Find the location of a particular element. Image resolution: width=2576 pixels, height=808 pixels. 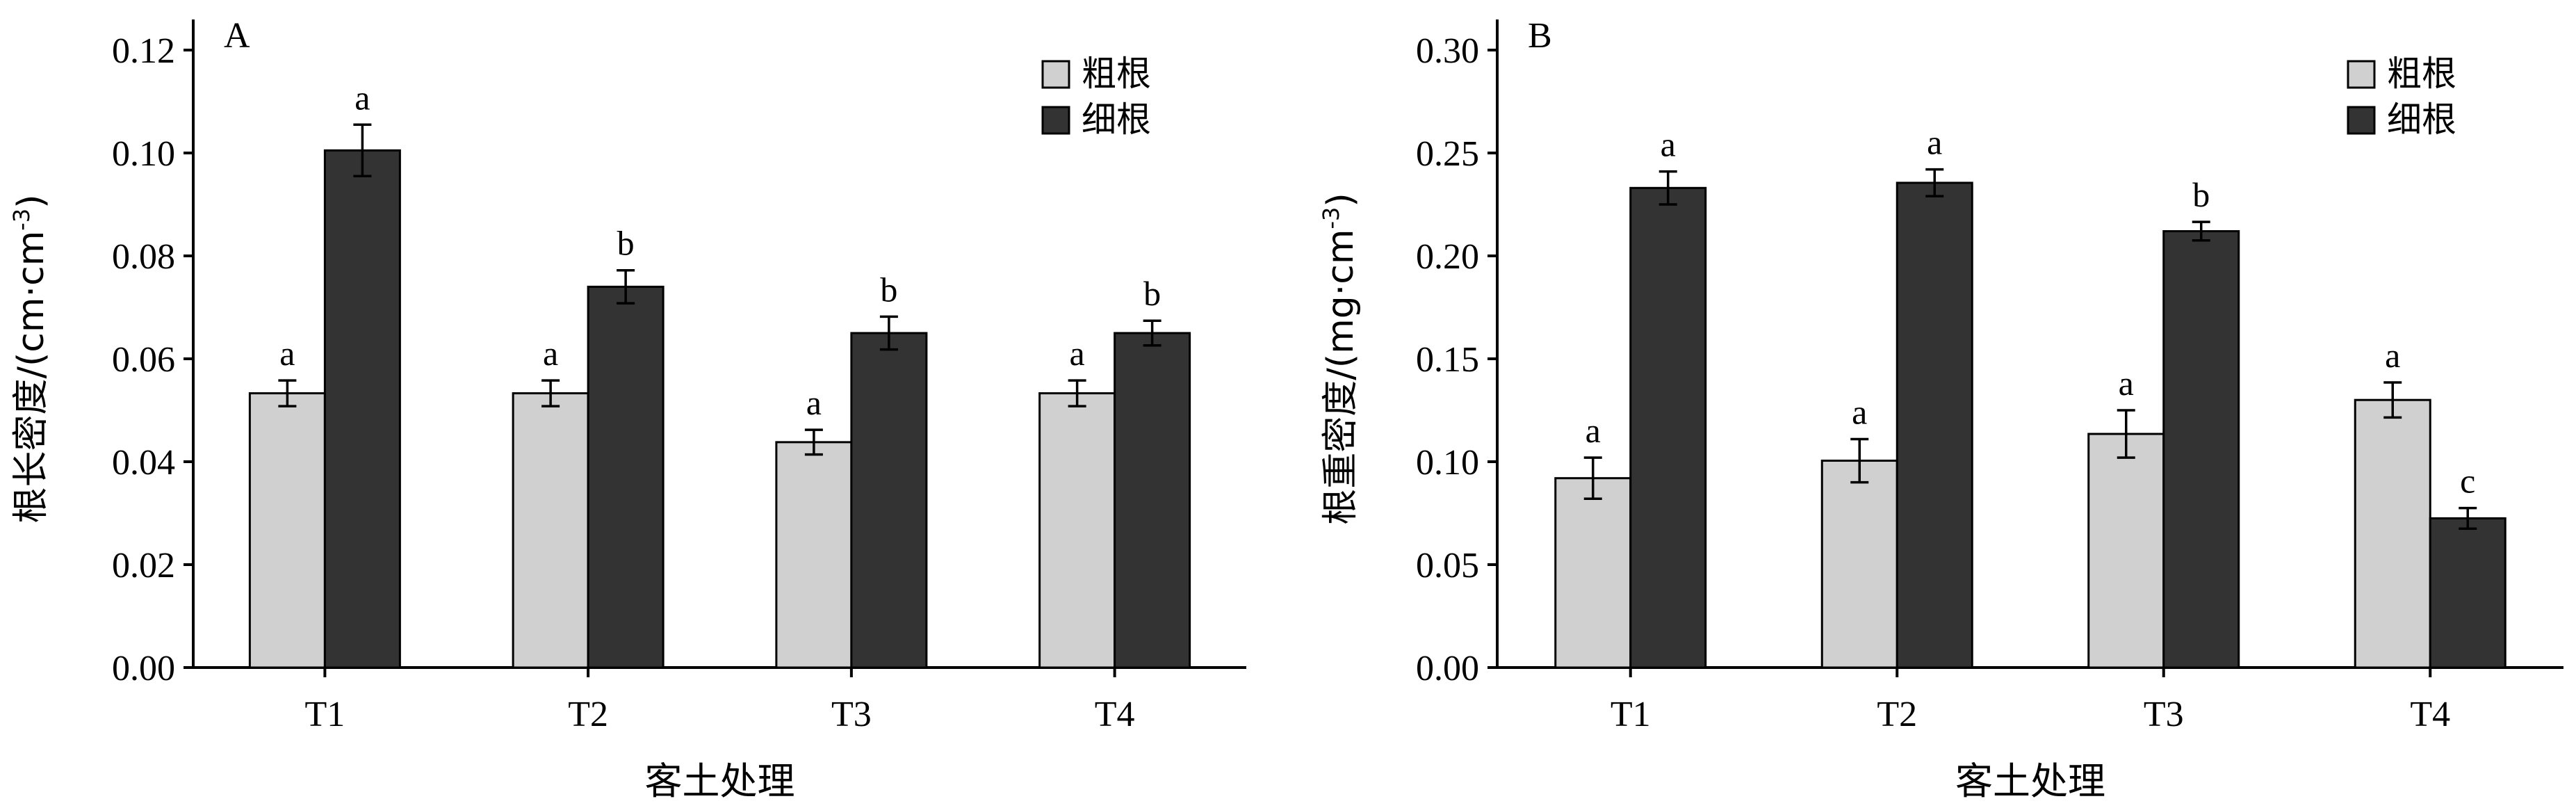

y-tick-label: 0.20 is located at coordinates (1447, 257).